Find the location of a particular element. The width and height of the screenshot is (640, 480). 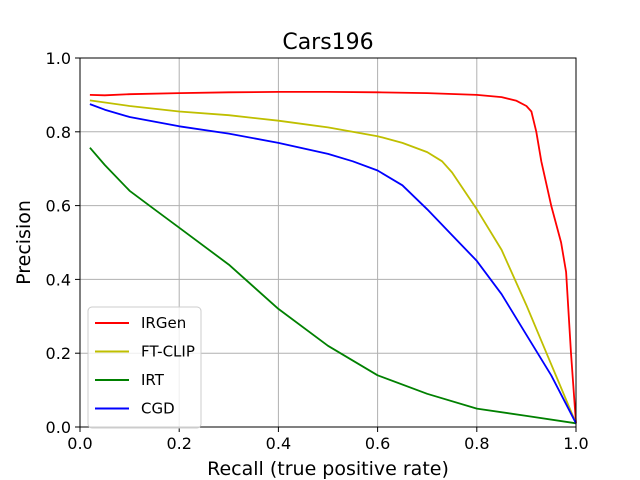

x-tick-label: 1.0 is located at coordinates (575, 443).